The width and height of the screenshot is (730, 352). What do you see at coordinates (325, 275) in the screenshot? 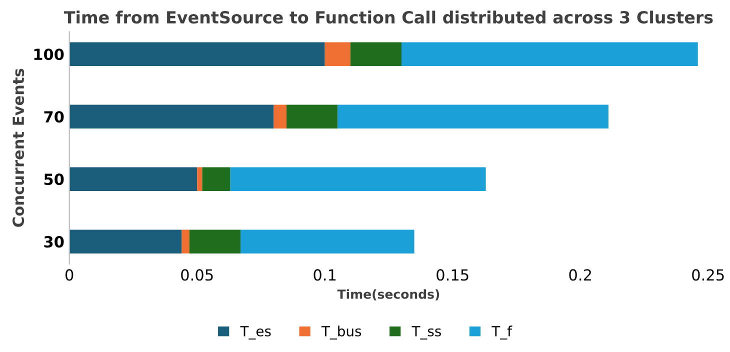
I see `x-tick-label: 0.1` at bounding box center [325, 275].